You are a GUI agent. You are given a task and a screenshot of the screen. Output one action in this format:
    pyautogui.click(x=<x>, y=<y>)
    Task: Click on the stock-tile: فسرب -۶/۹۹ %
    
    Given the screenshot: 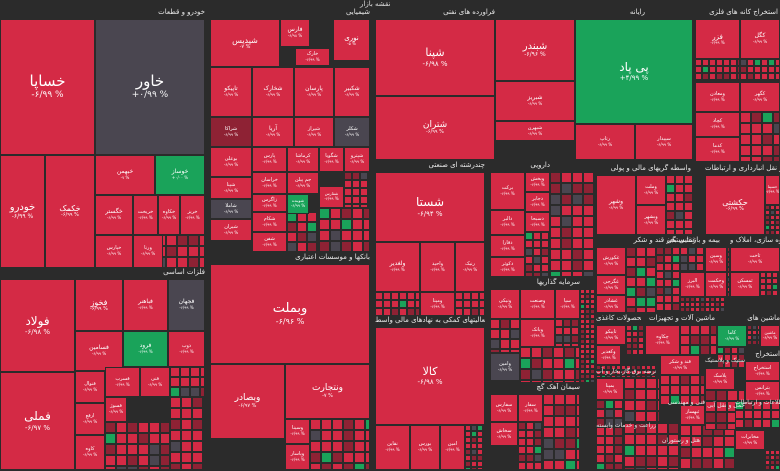 What is the action you would take?
    pyautogui.click(x=122, y=382)
    